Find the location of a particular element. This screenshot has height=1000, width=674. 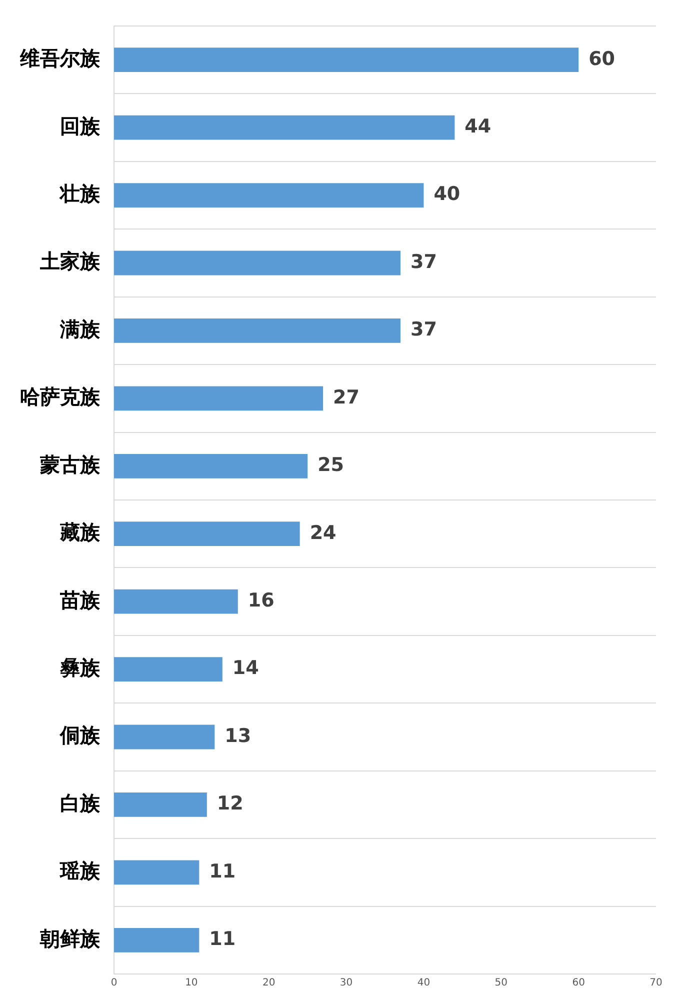

y-tick-label: 壮族 is located at coordinates (79, 193).